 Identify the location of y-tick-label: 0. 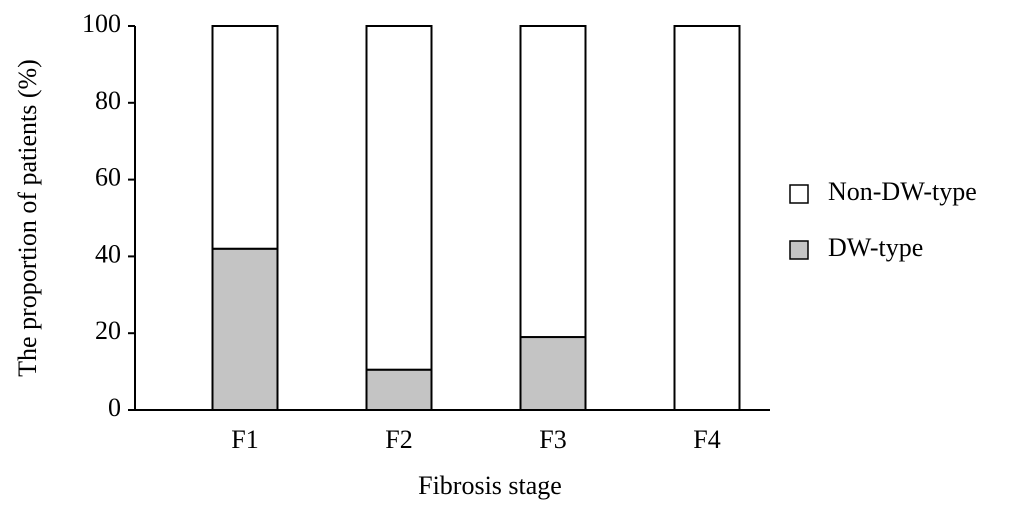
(114, 407).